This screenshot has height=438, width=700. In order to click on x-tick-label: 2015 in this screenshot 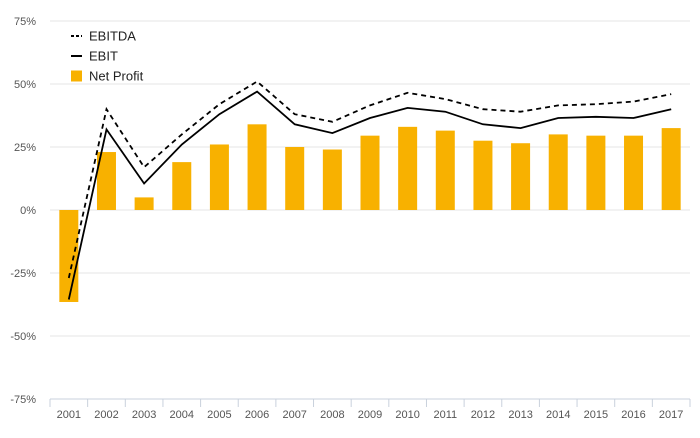, I will do `click(596, 415)`.